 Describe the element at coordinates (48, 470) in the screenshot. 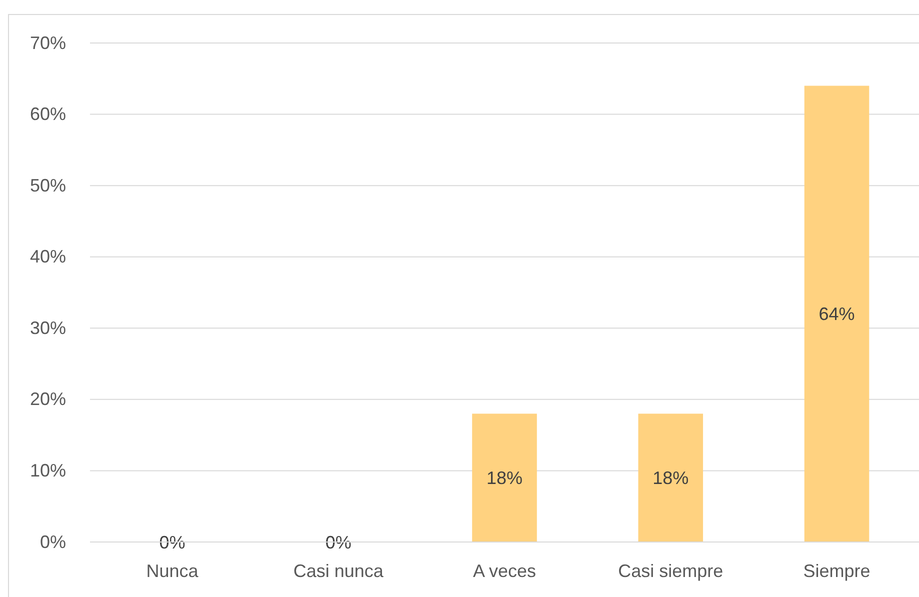

I see `y-tick-label: 10%` at that location.